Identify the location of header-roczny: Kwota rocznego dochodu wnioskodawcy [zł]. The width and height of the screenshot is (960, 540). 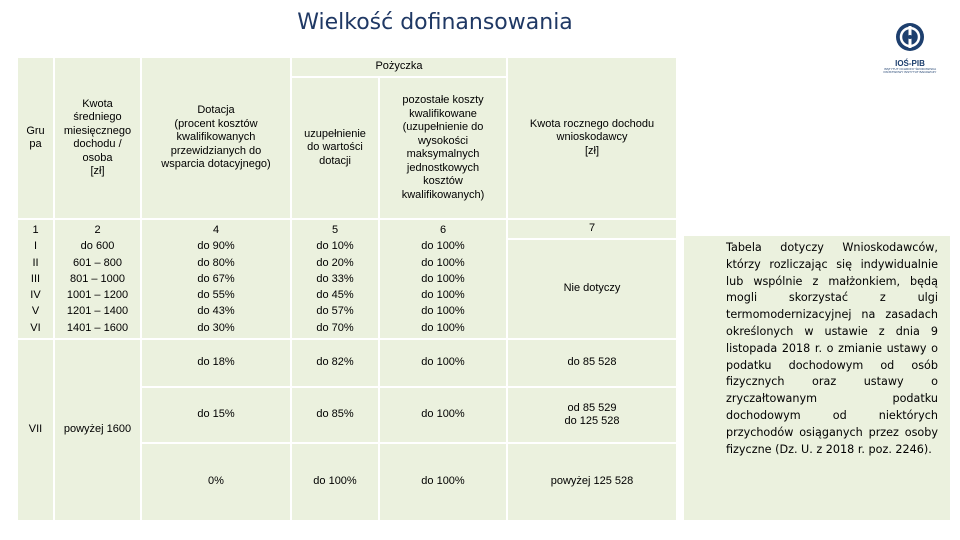
(592, 138).